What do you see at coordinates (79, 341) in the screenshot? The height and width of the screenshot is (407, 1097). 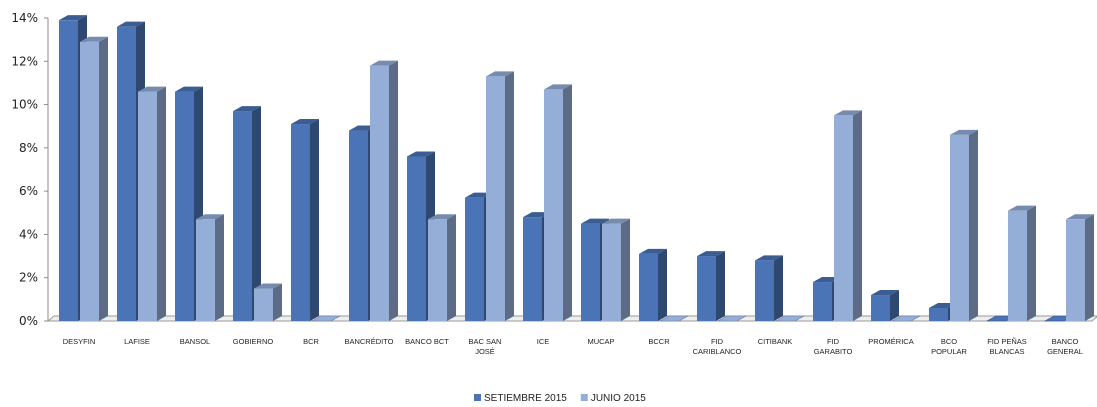 I see `x-tick-label: DESYFIN` at bounding box center [79, 341].